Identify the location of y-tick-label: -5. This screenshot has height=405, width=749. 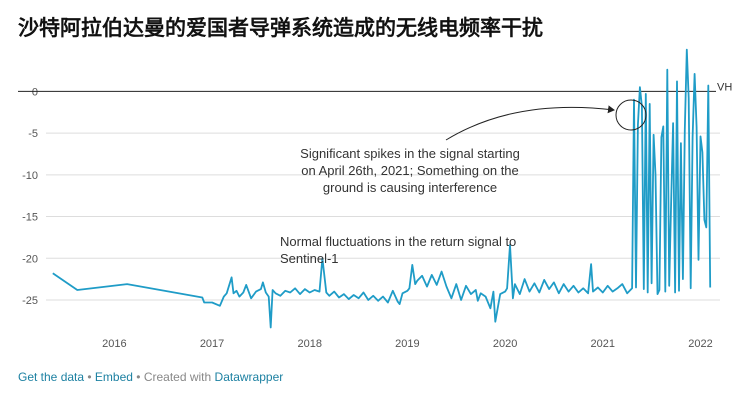
(33, 134).